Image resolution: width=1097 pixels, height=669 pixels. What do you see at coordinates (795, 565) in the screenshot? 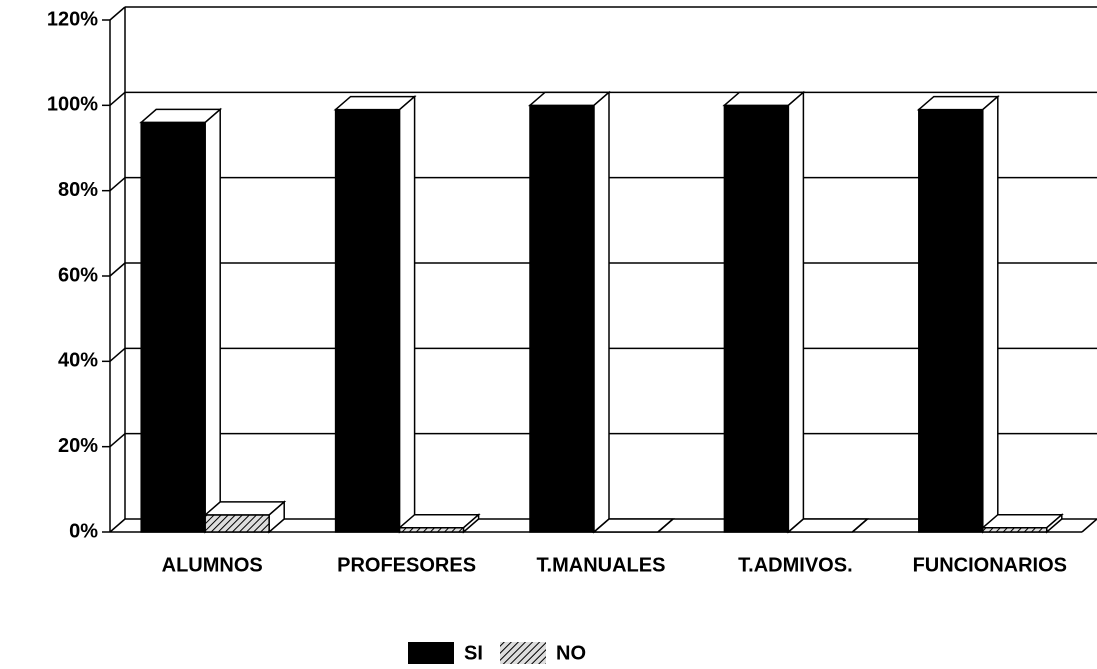
I see `x-tick-label: T.ADMIVOS.` at bounding box center [795, 565].